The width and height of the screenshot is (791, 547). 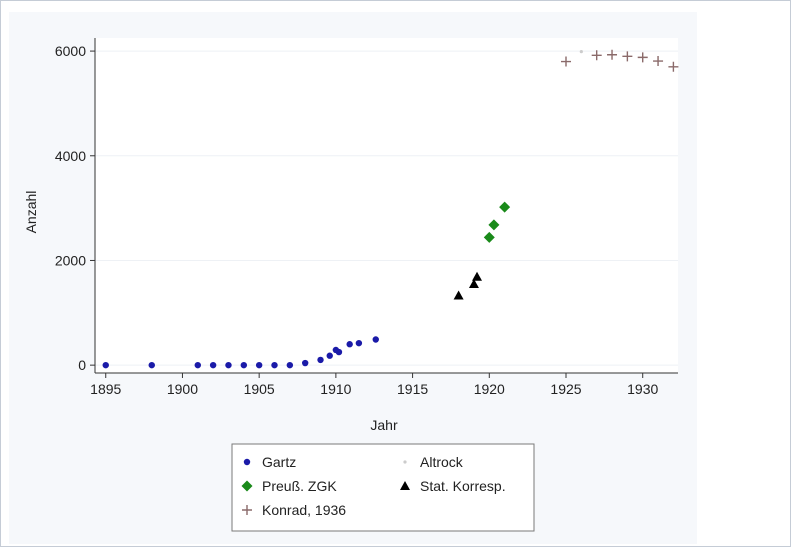 I want to click on x-tick-label: 1895, so click(x=105, y=389).